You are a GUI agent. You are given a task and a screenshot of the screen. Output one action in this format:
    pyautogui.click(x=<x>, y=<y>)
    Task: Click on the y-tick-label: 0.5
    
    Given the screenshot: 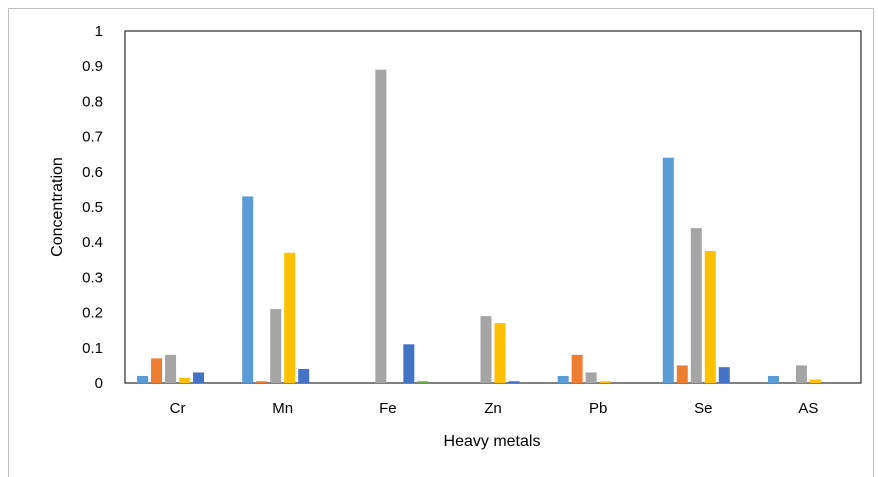 What is the action you would take?
    pyautogui.click(x=92, y=207)
    